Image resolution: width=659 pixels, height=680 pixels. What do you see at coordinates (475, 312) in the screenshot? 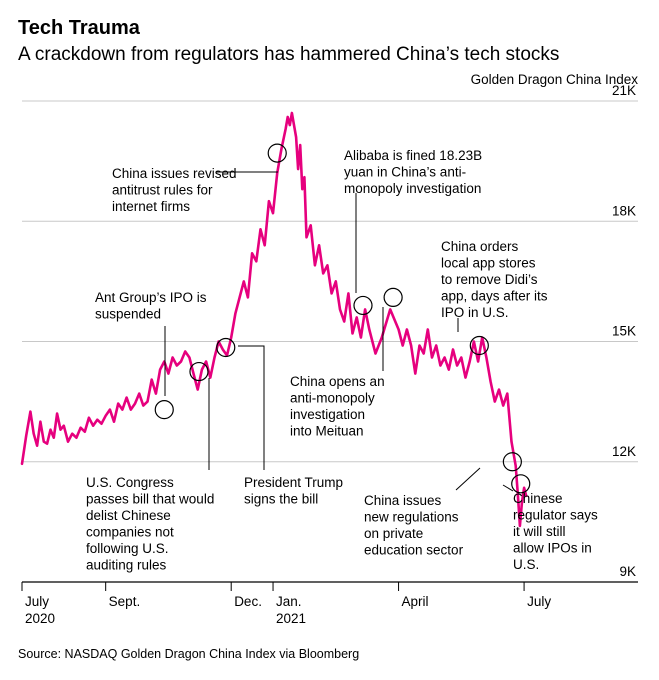
I see `annotation-text: IPO in U.S.` at bounding box center [475, 312].